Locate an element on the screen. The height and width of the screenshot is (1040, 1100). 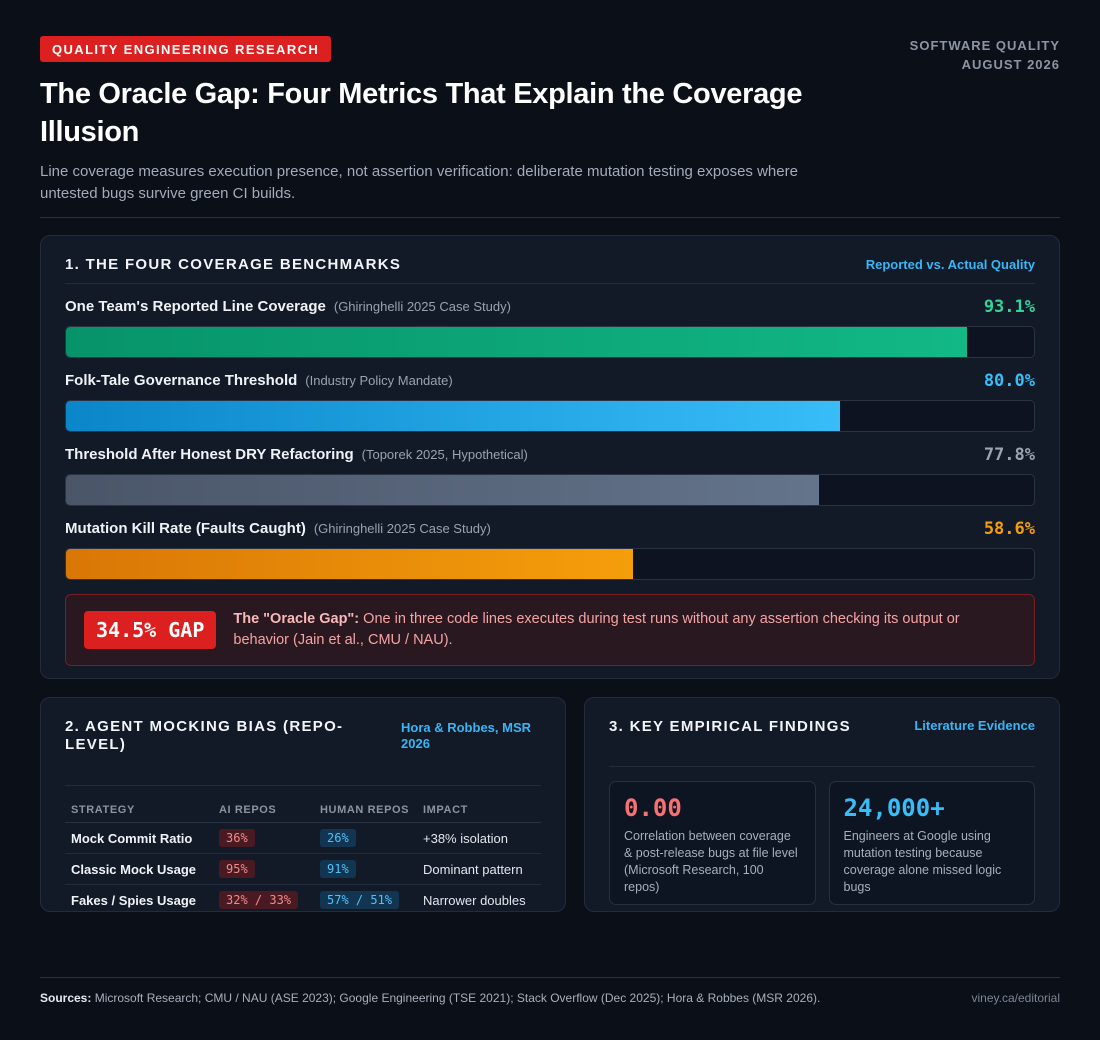
metric-name: Folk-Tale Governance Threshold is located at coordinates (181, 380).